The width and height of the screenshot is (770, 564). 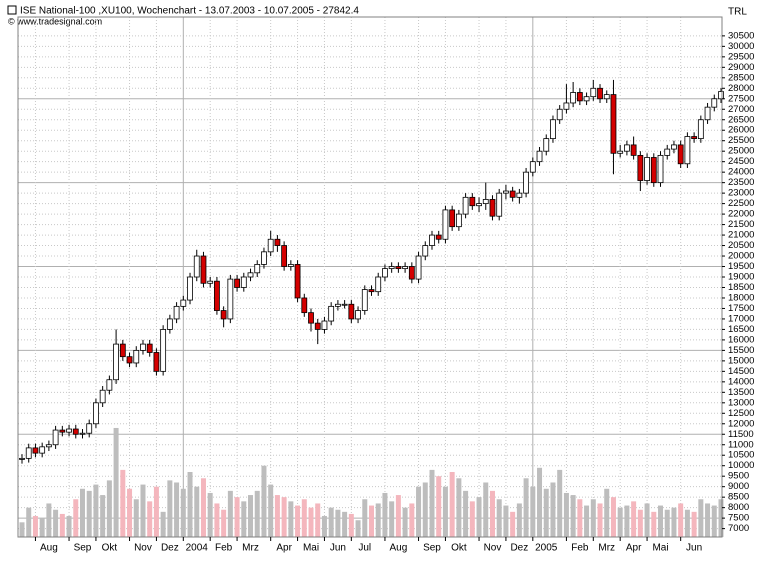 I want to click on y-tick-label: 25000, so click(x=741, y=151).